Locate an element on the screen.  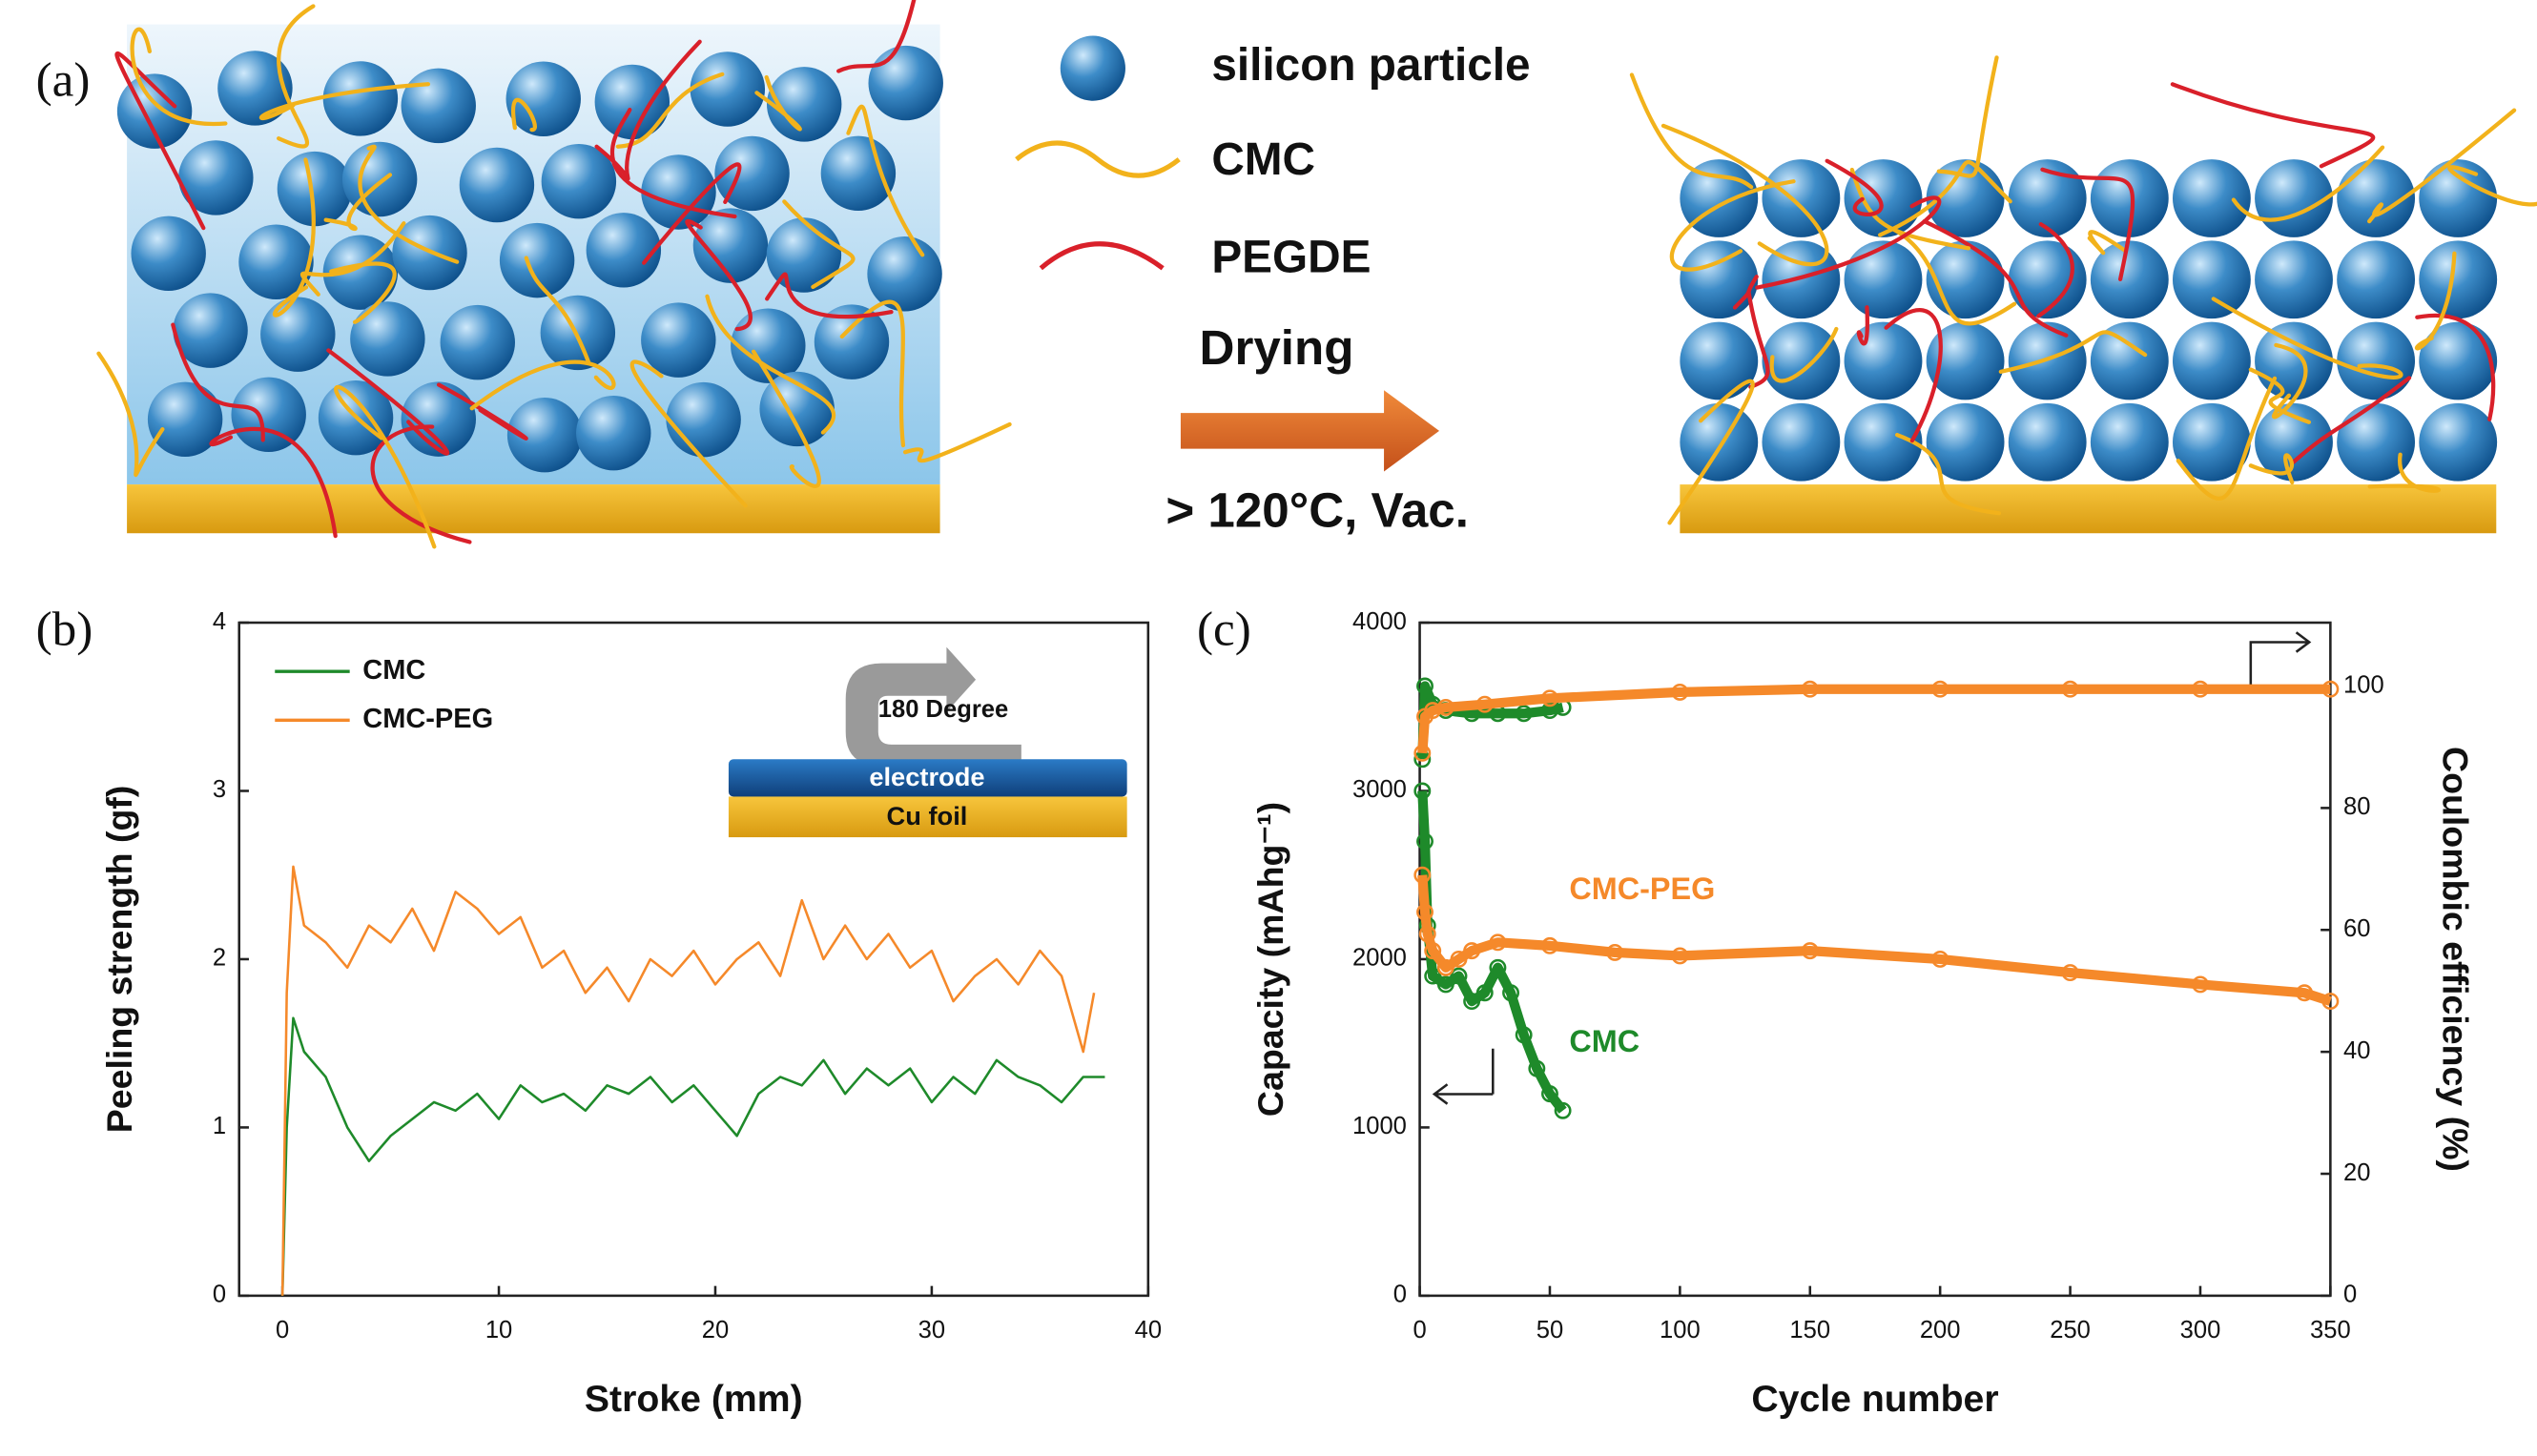
x-tick-label: 350 is located at coordinates (2330, 1330).